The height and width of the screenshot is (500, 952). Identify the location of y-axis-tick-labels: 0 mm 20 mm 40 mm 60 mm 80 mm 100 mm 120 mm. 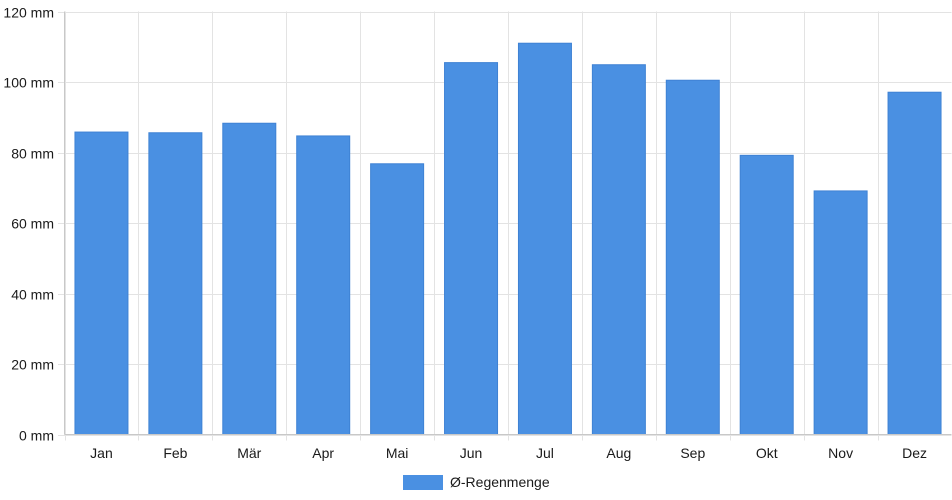
(28, 224).